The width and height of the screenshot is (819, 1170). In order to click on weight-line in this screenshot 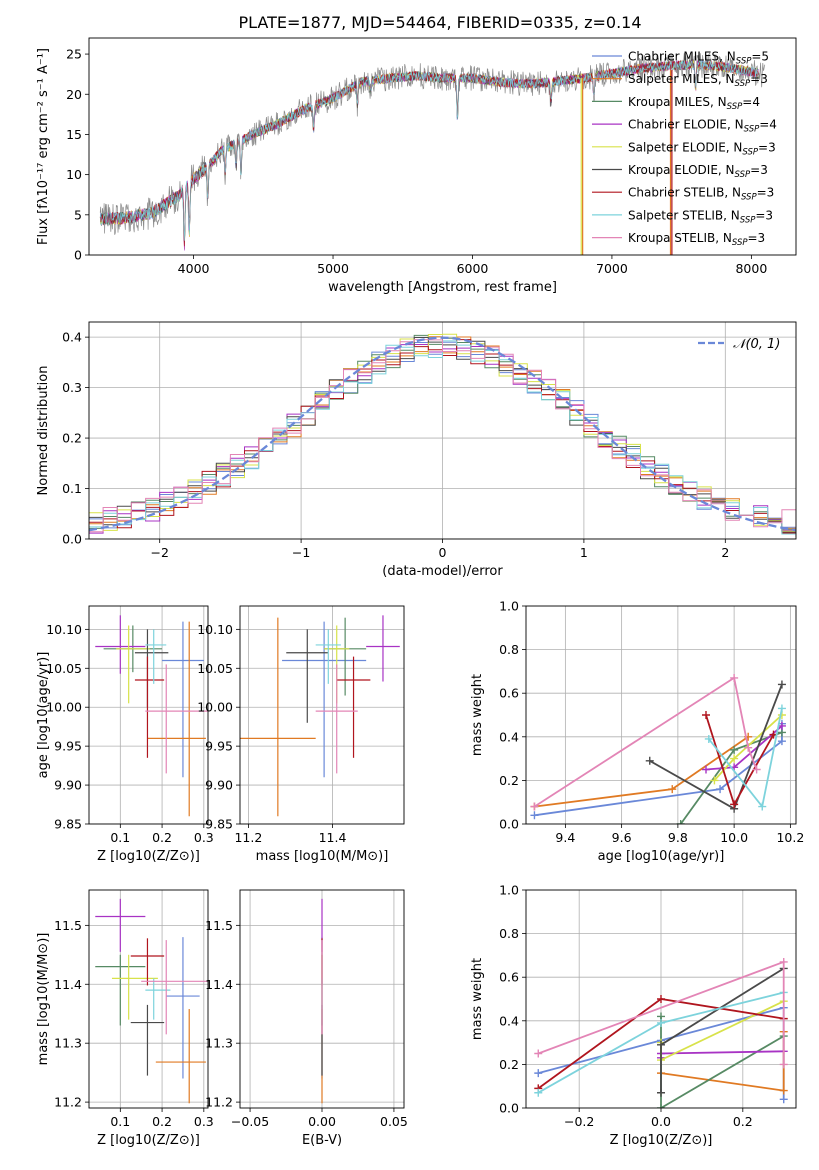, I will do `click(645, 742)`.